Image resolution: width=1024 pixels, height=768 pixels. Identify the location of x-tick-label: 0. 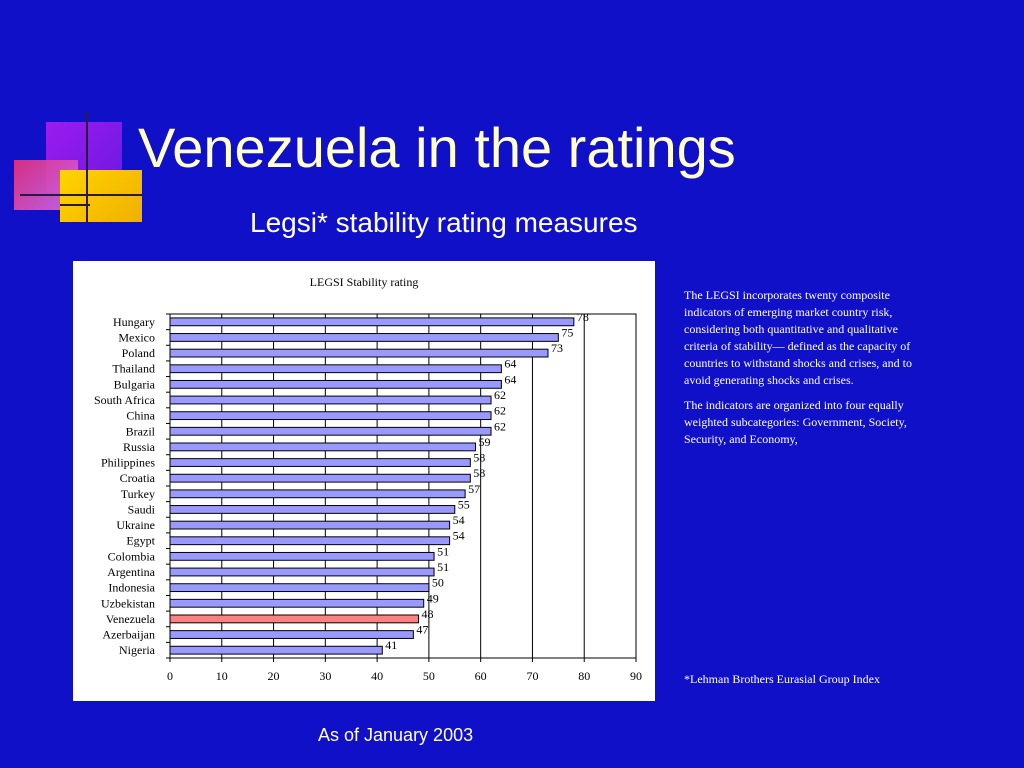
(170, 676).